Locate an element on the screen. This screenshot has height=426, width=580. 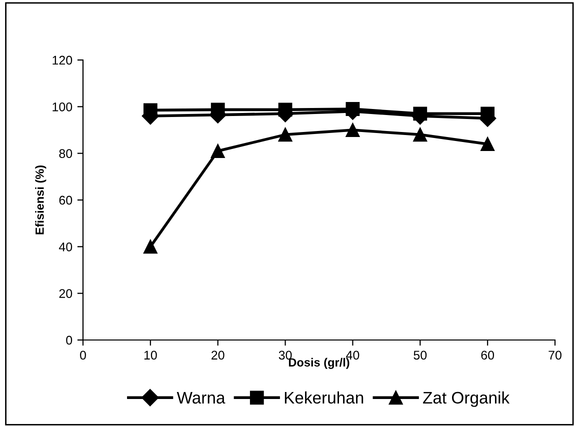
x-tick-label: 30 is located at coordinates (285, 355).